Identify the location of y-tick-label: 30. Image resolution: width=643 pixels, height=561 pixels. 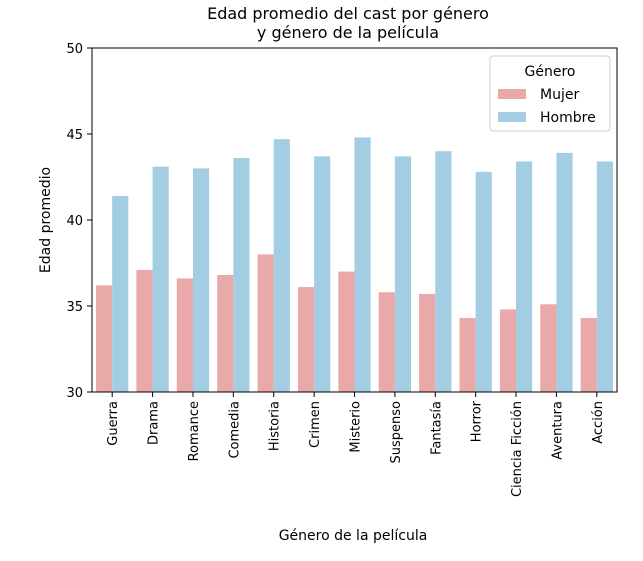
(74, 393).